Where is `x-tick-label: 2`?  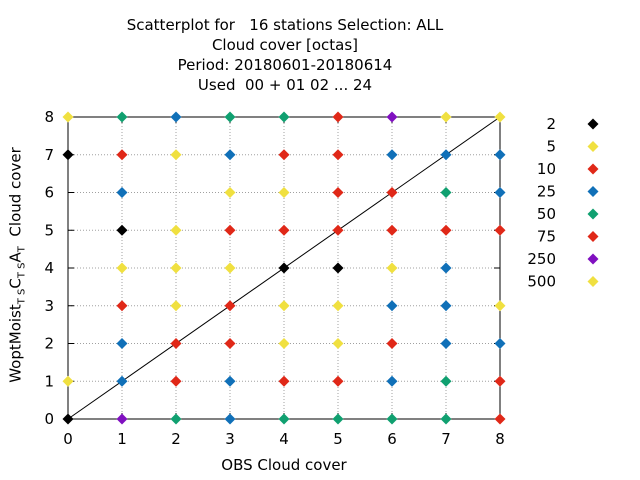
x-tick-label: 2 is located at coordinates (176, 439).